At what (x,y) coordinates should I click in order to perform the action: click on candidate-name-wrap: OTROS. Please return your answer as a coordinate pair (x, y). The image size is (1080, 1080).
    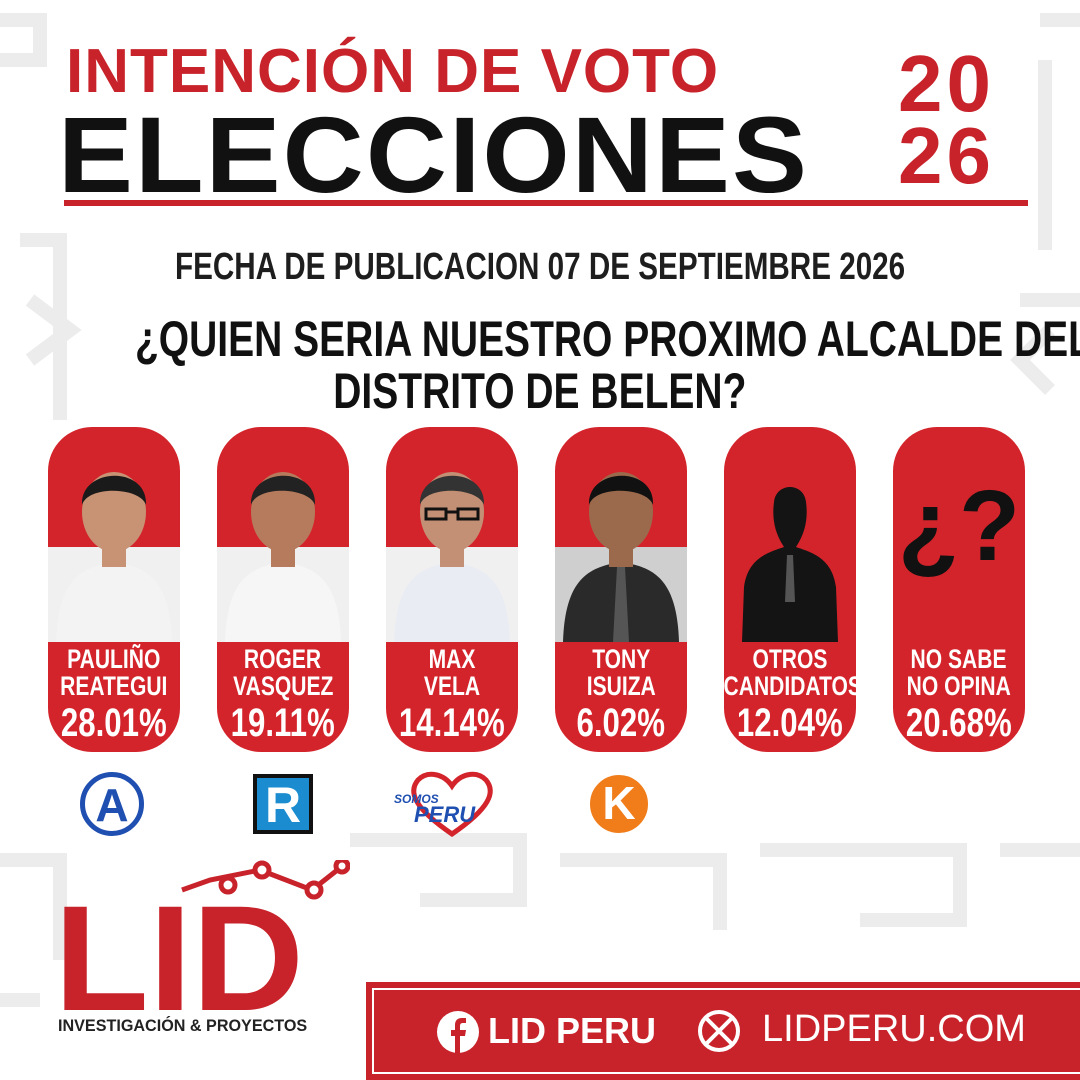
    Looking at the image, I should click on (790, 659).